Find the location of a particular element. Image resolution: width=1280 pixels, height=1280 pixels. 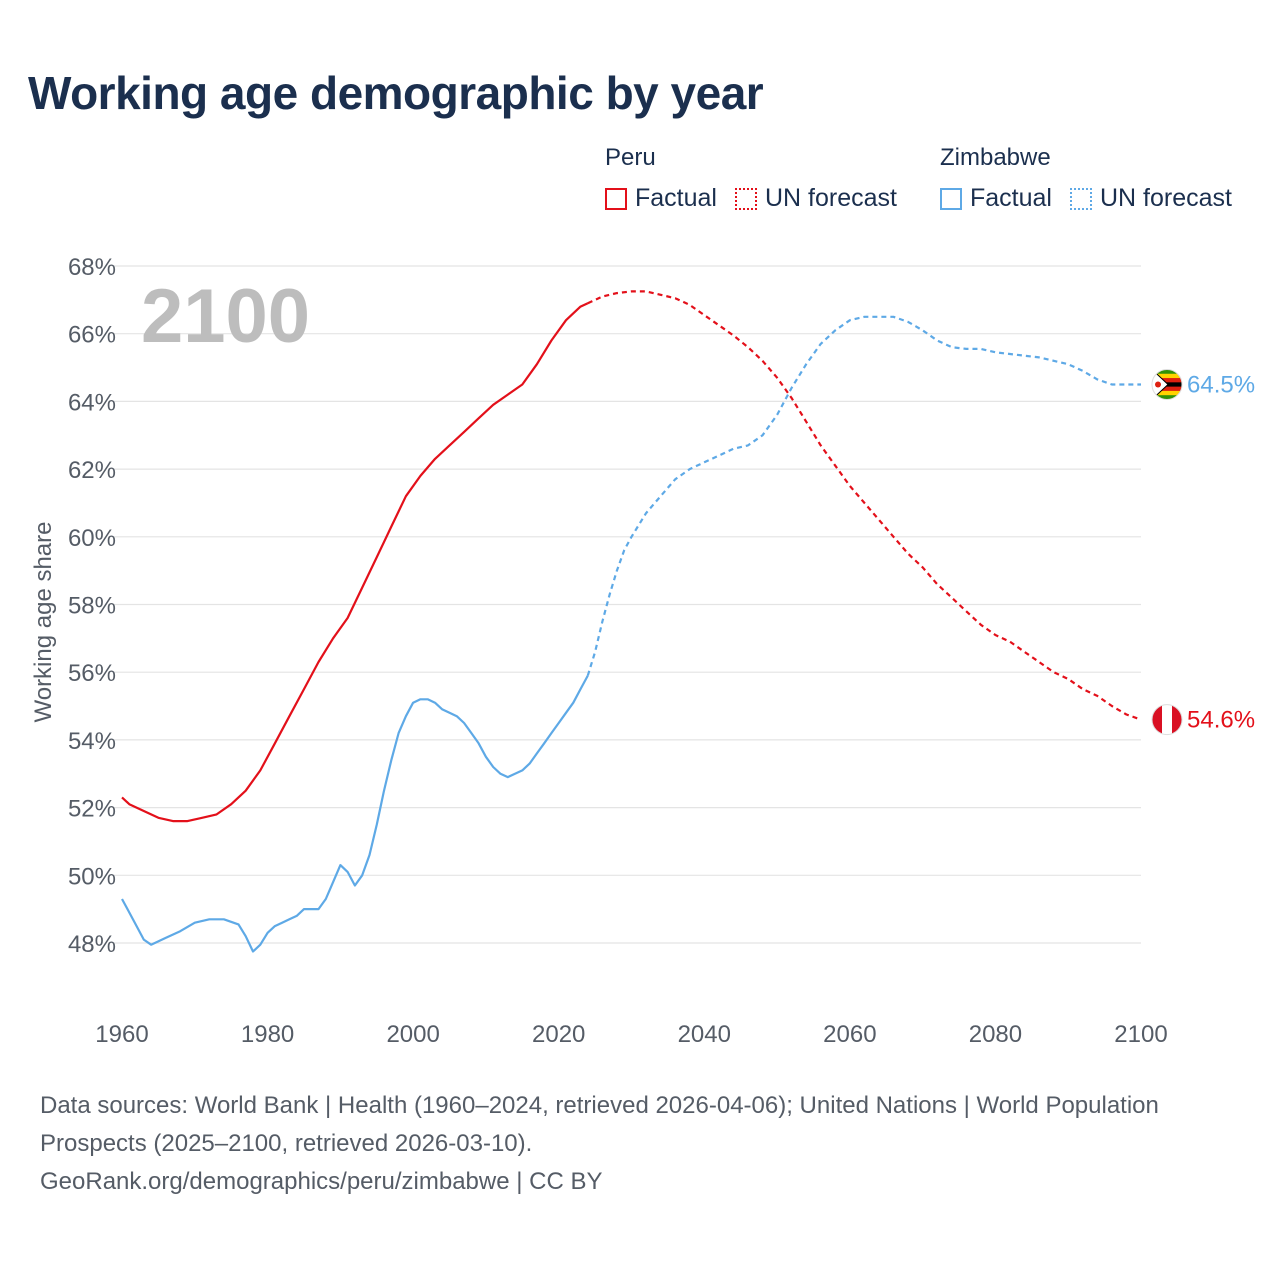

peru-forecast-line is located at coordinates (864, 505).